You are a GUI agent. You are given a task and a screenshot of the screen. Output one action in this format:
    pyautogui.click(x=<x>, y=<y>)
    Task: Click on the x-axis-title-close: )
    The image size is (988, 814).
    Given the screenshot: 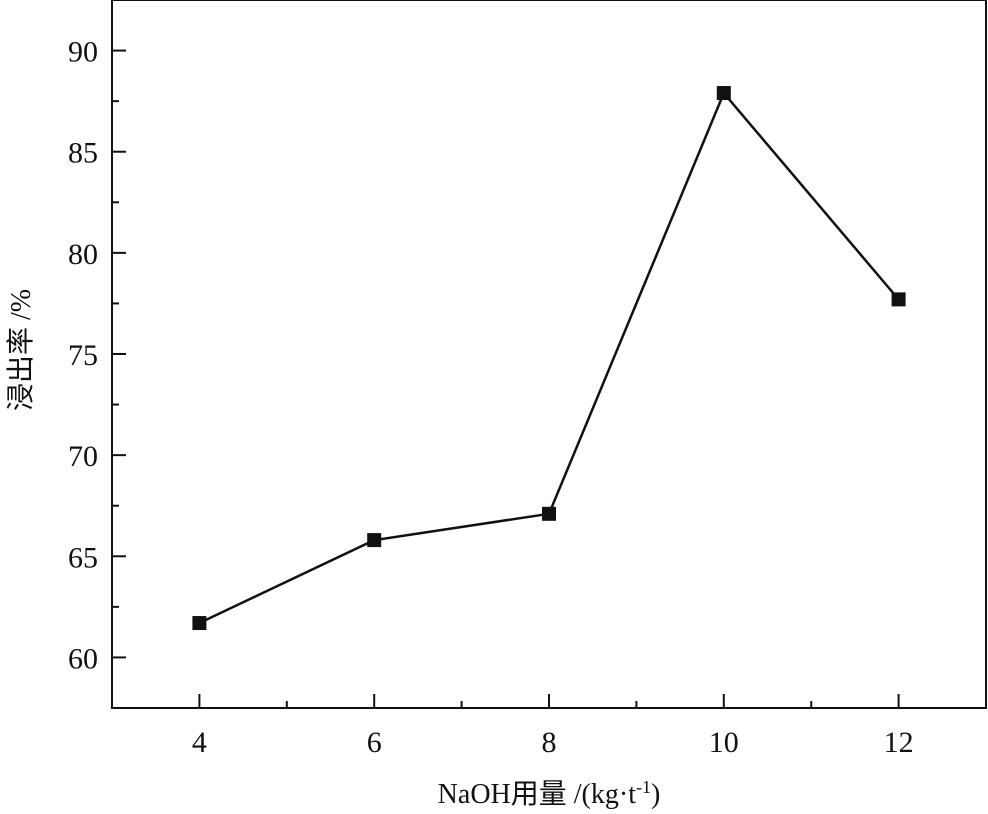 What is the action you would take?
    pyautogui.click(x=655, y=794)
    